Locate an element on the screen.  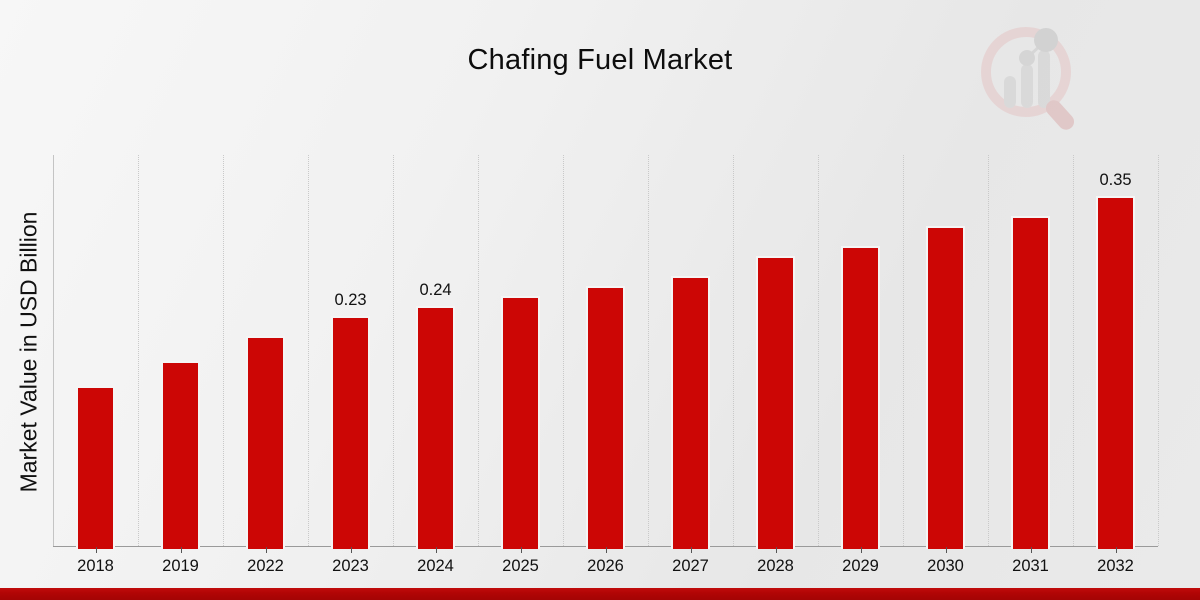
bar-2028 is located at coordinates (775, 402).